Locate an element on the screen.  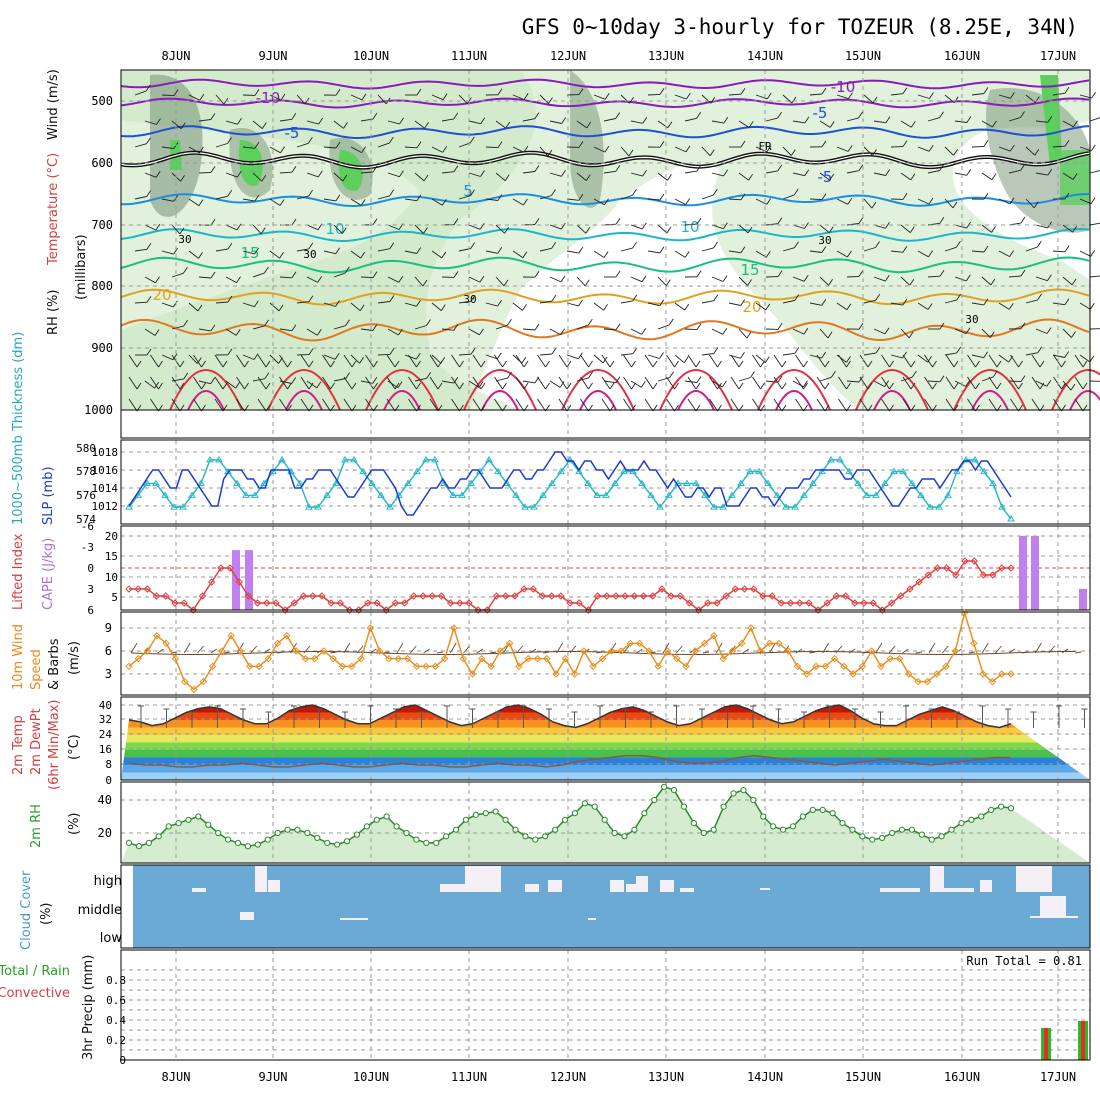
contour-35-dome is located at coordinates (500, 400).